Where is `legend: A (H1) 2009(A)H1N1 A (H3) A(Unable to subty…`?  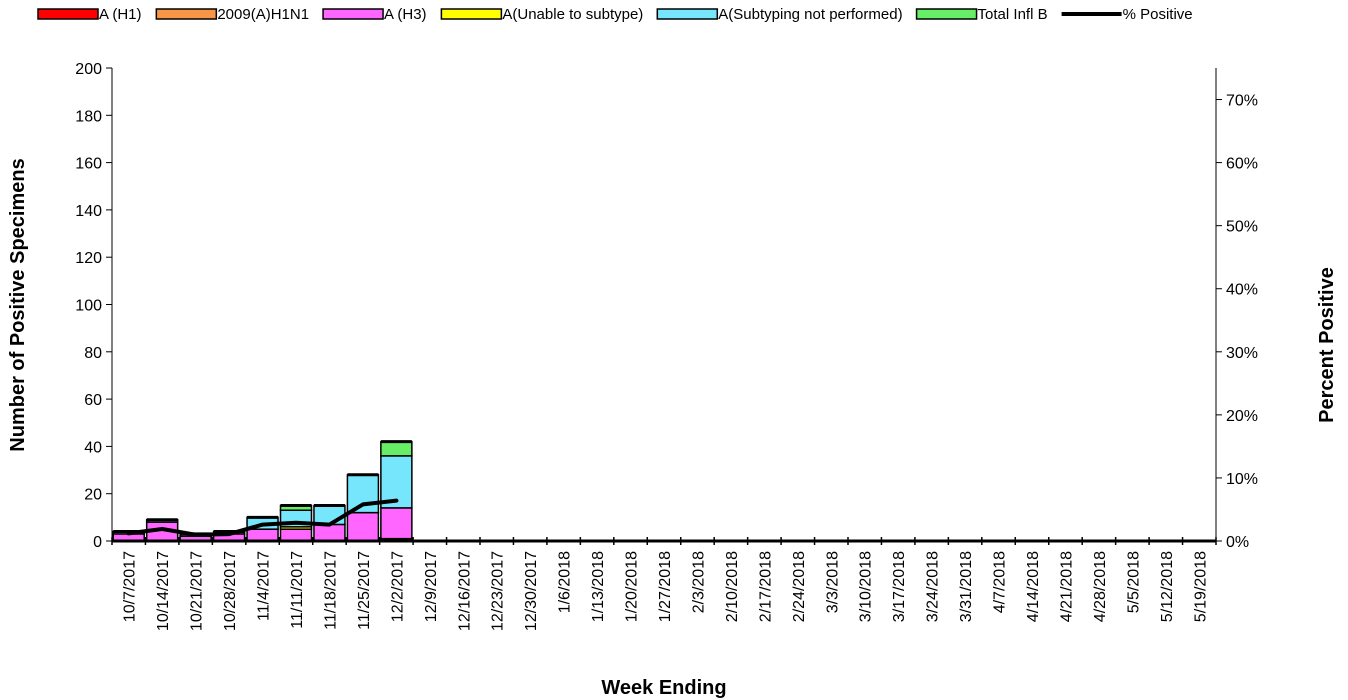 legend: A (H1) 2009(A)H1N1 A (H3) A(Unable to subty… is located at coordinates (615, 14).